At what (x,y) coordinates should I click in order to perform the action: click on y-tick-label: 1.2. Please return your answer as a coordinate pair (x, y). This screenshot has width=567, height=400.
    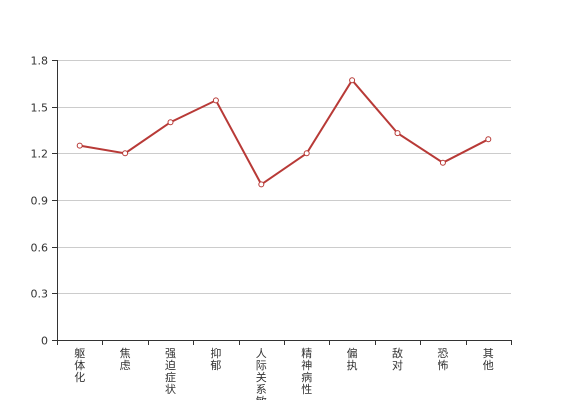
    Looking at the image, I should click on (40, 154).